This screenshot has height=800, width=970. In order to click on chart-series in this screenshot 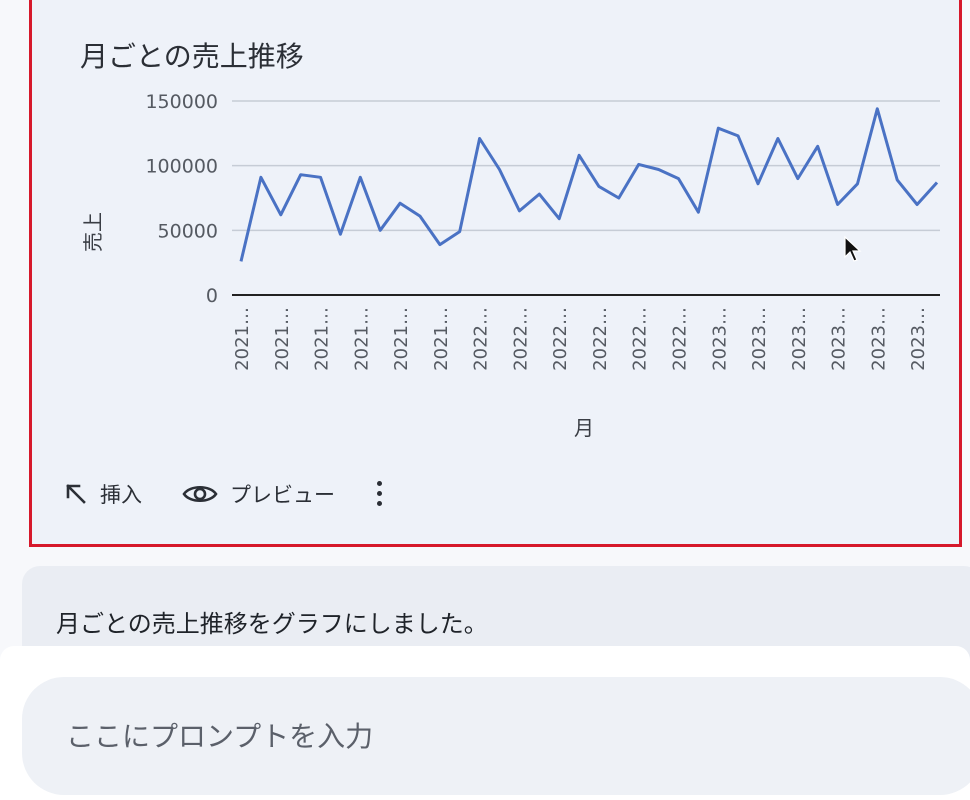, I will do `click(589, 184)`.